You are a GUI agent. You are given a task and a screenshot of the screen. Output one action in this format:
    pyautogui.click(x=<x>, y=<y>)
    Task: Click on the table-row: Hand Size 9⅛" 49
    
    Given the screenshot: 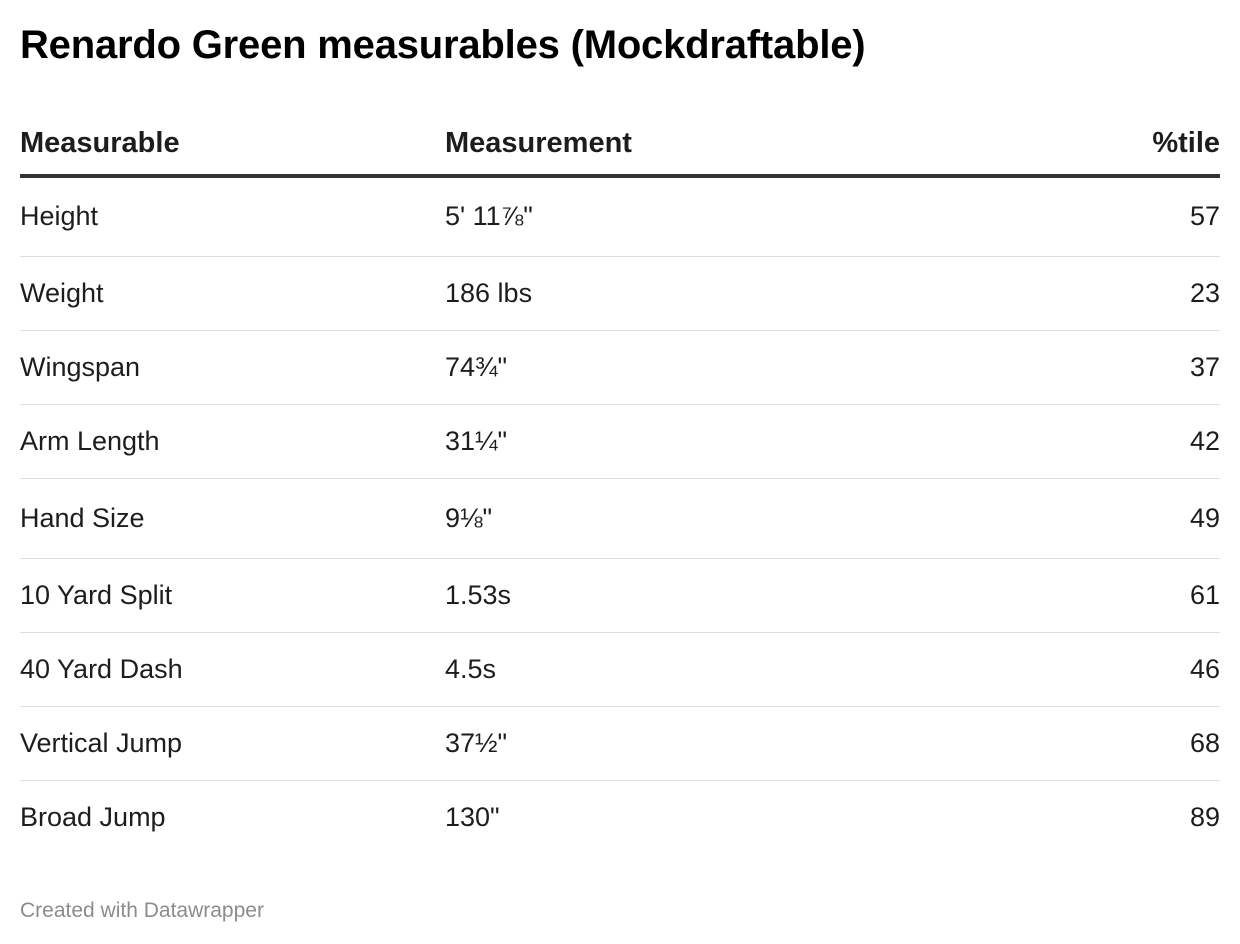 What is the action you would take?
    pyautogui.click(x=620, y=518)
    